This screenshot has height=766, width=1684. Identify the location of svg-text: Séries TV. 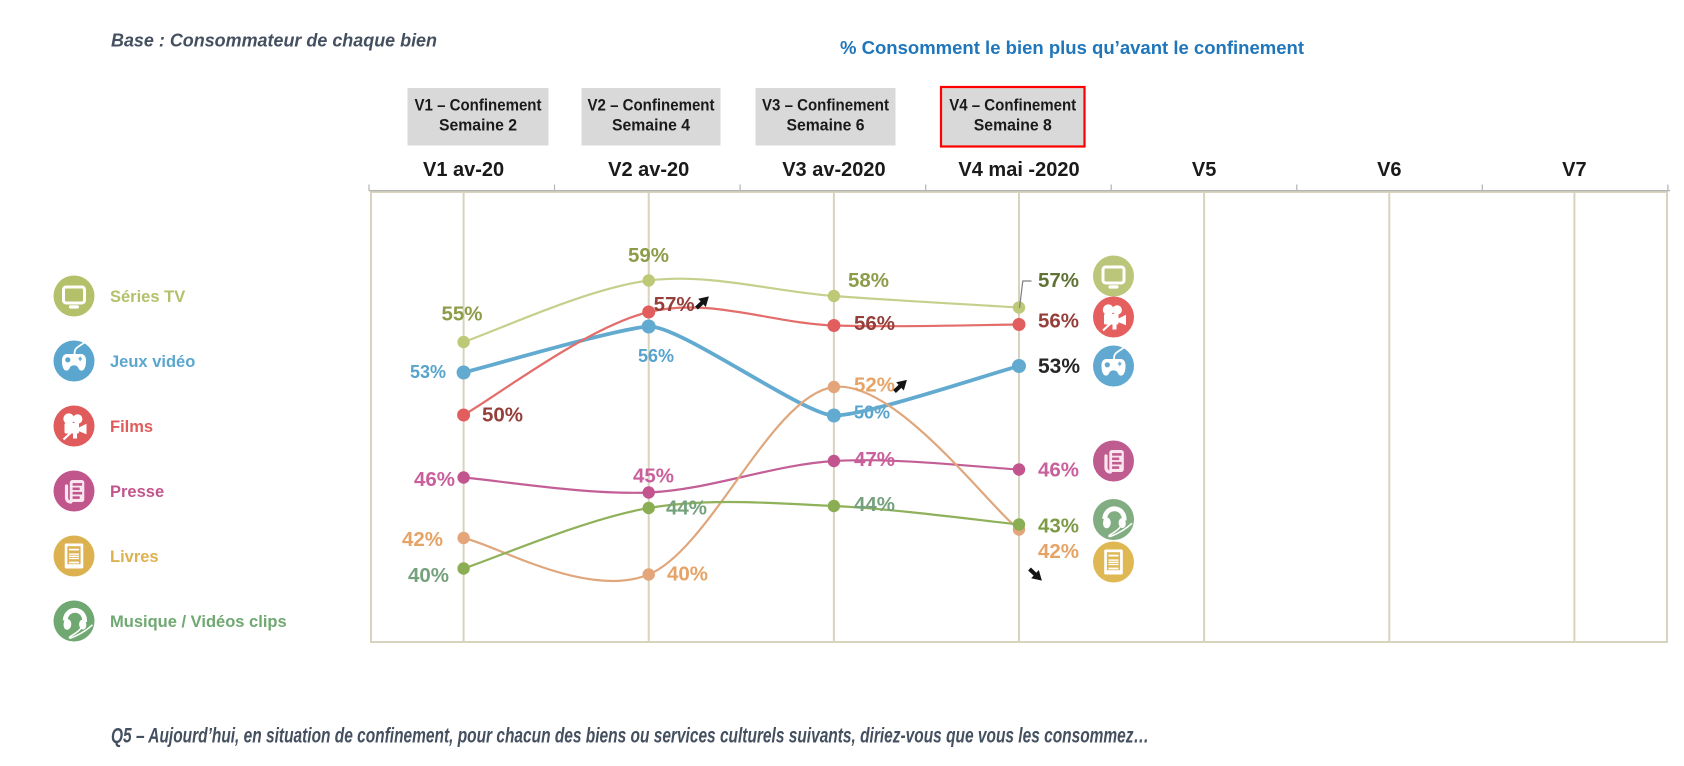
(147, 297).